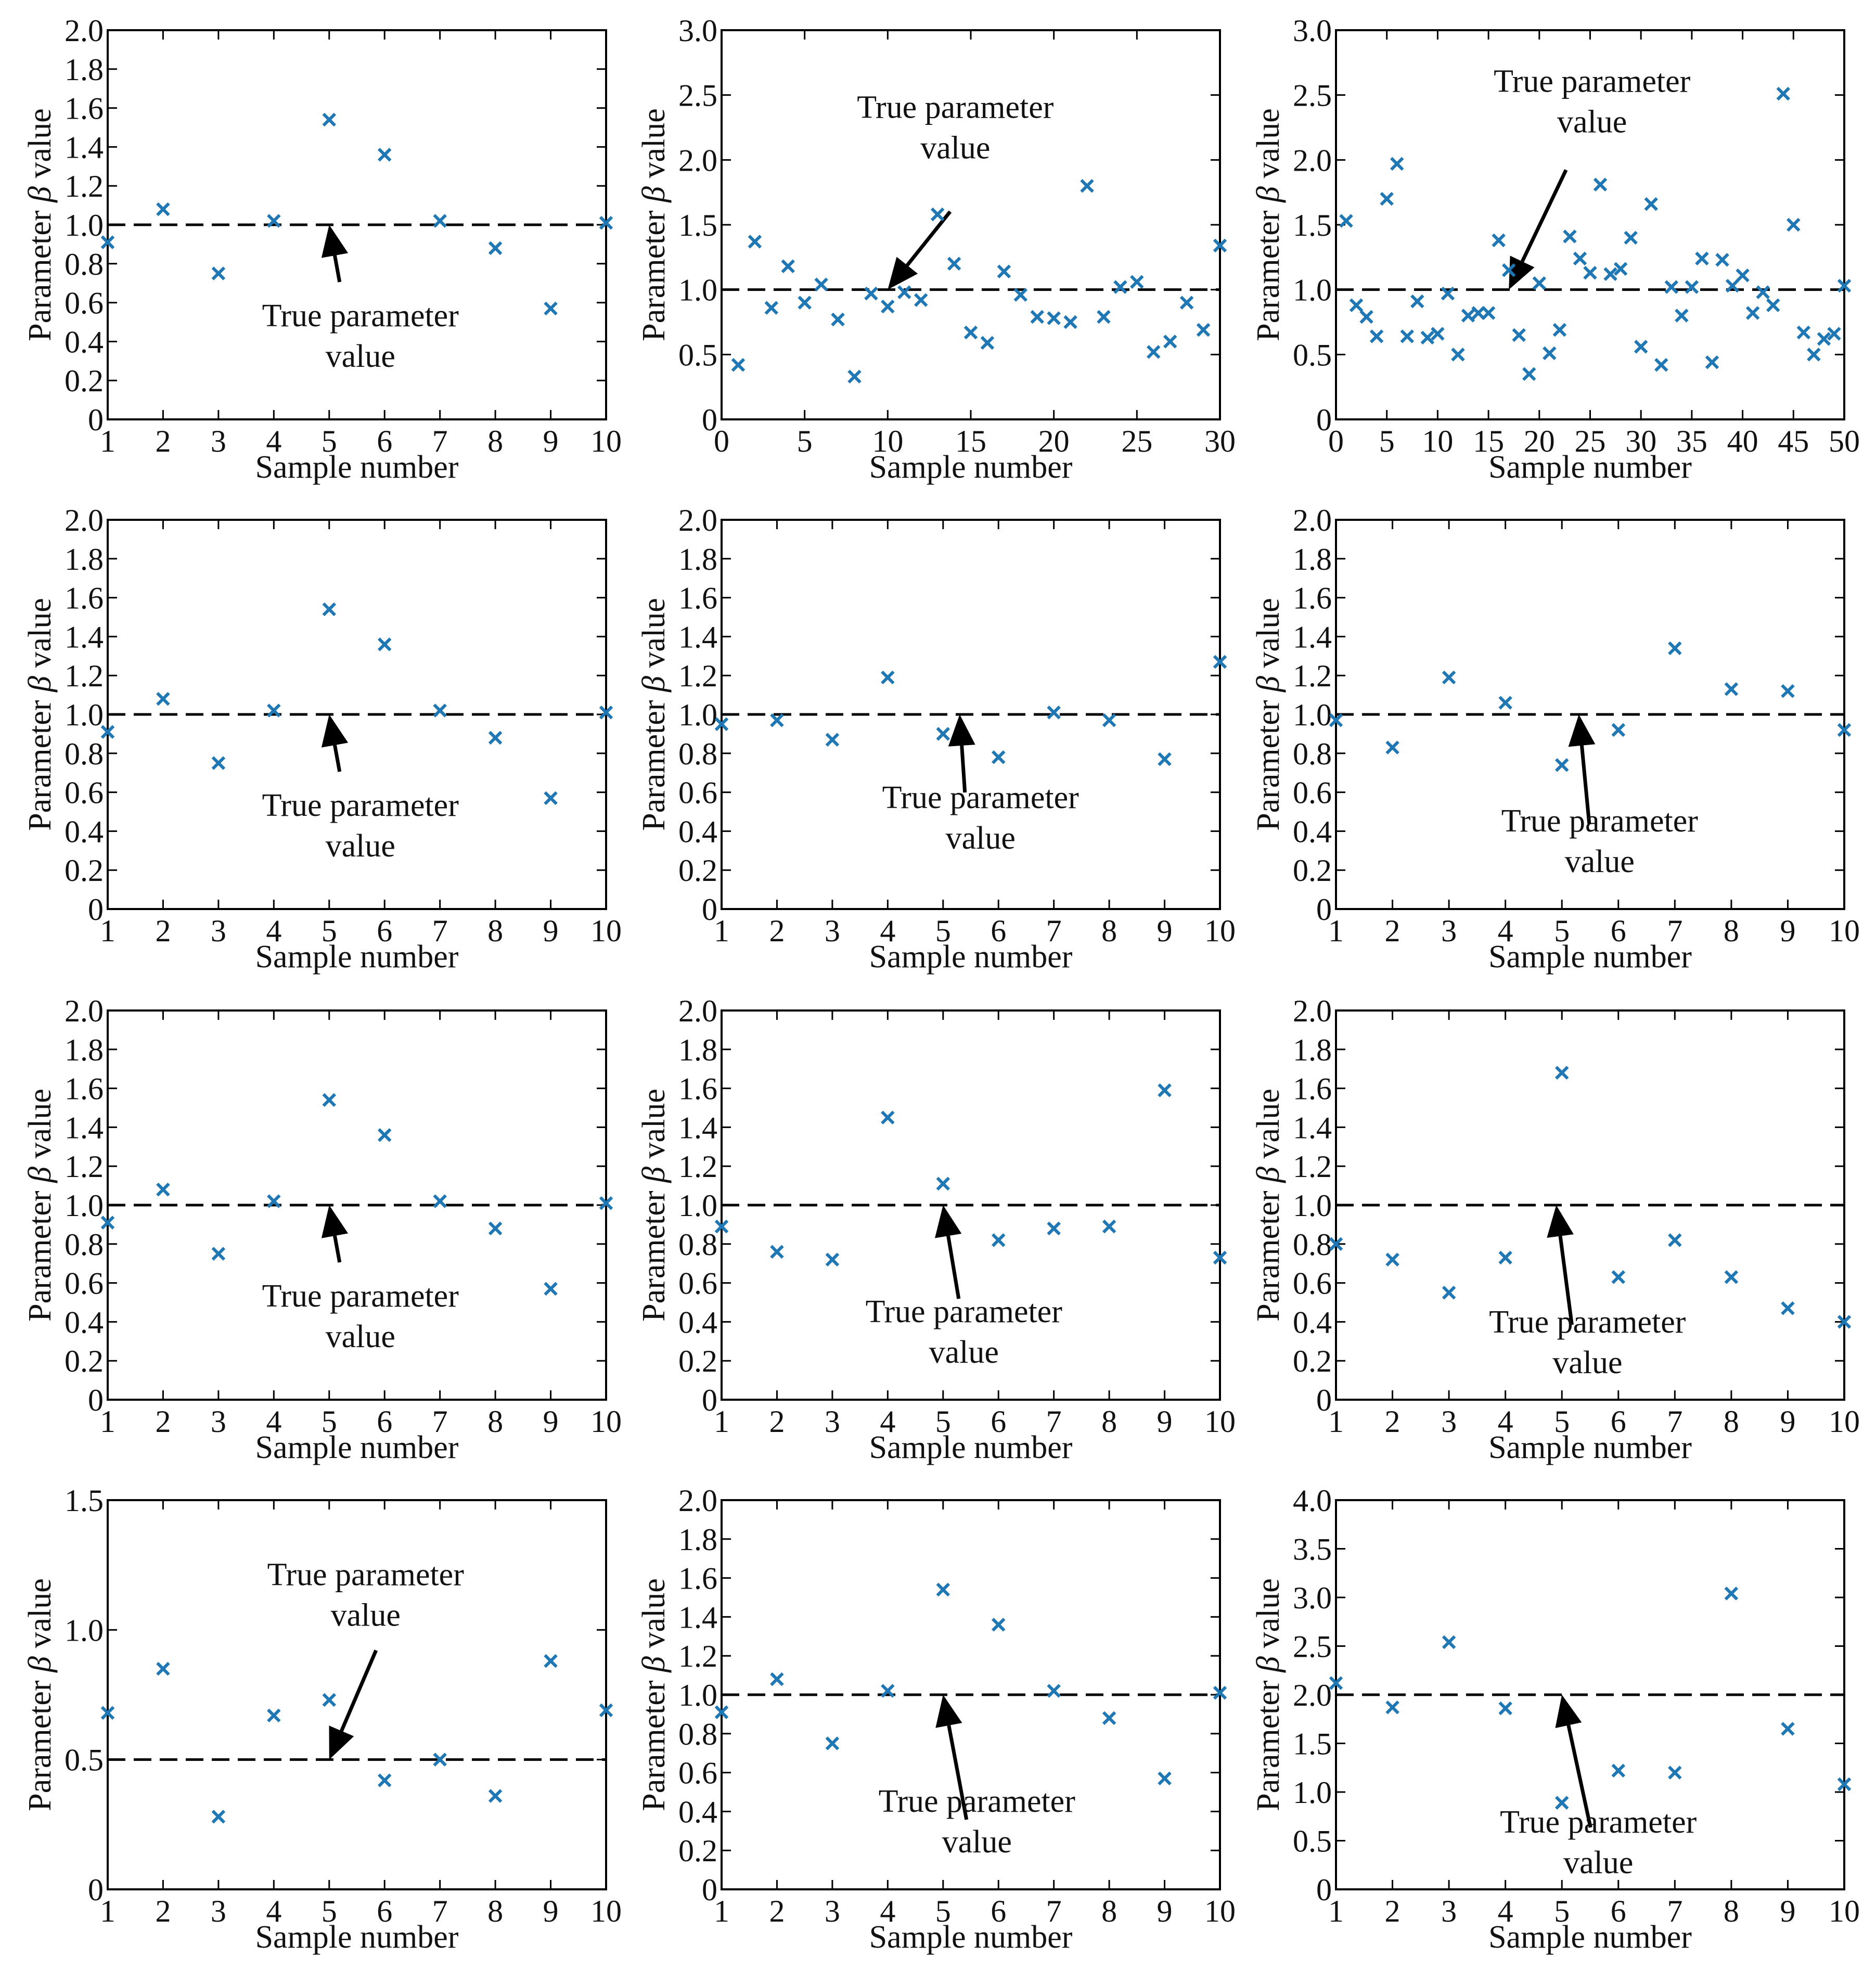 The height and width of the screenshot is (1970, 1876). What do you see at coordinates (697, 1773) in the screenshot?
I see `y-tick-label: 0.6` at bounding box center [697, 1773].